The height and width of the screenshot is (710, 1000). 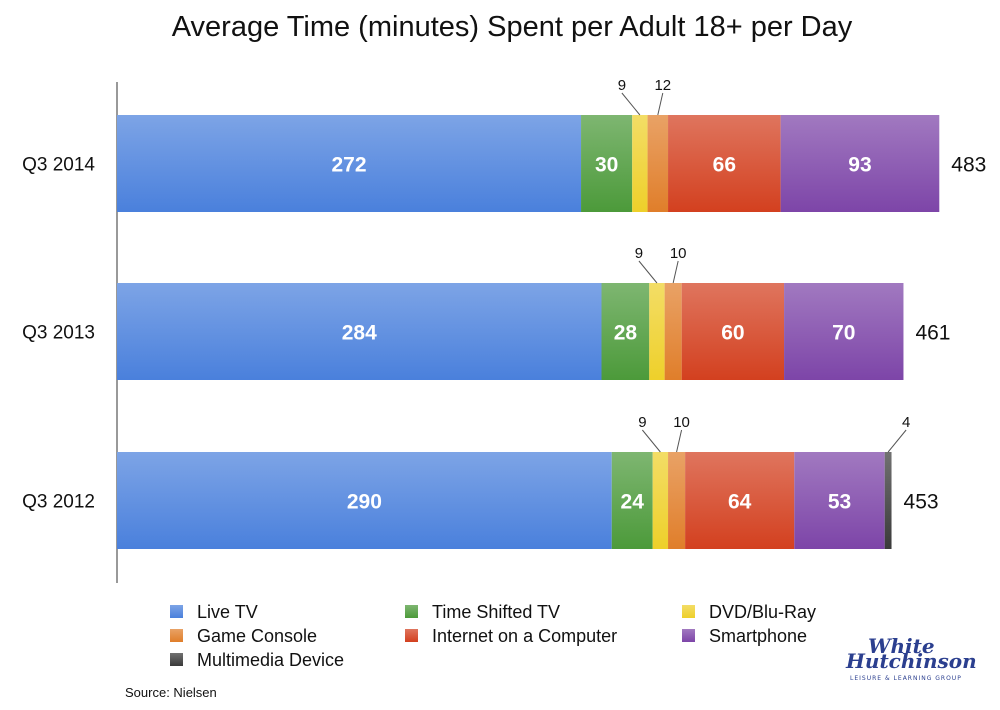 What do you see at coordinates (906, 678) in the screenshot?
I see `logo-line-3: LEISURE & LEARNING GROUP` at bounding box center [906, 678].